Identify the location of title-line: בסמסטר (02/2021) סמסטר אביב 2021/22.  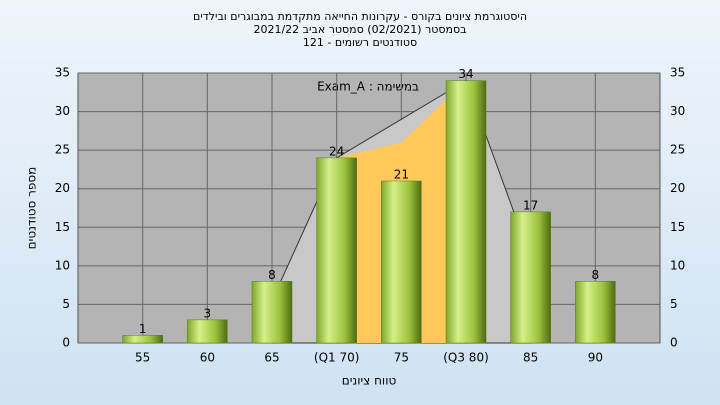
(359, 29).